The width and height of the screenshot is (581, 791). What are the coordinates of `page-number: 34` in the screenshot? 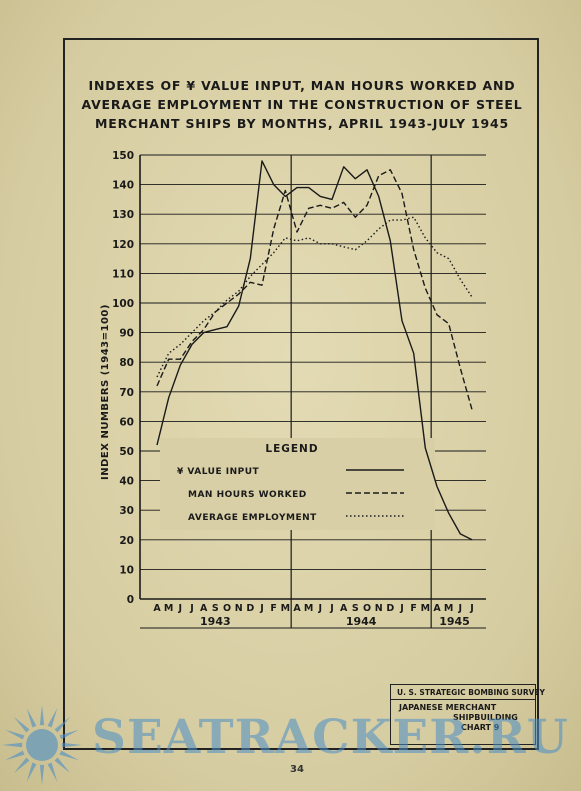 It's located at (297, 769).